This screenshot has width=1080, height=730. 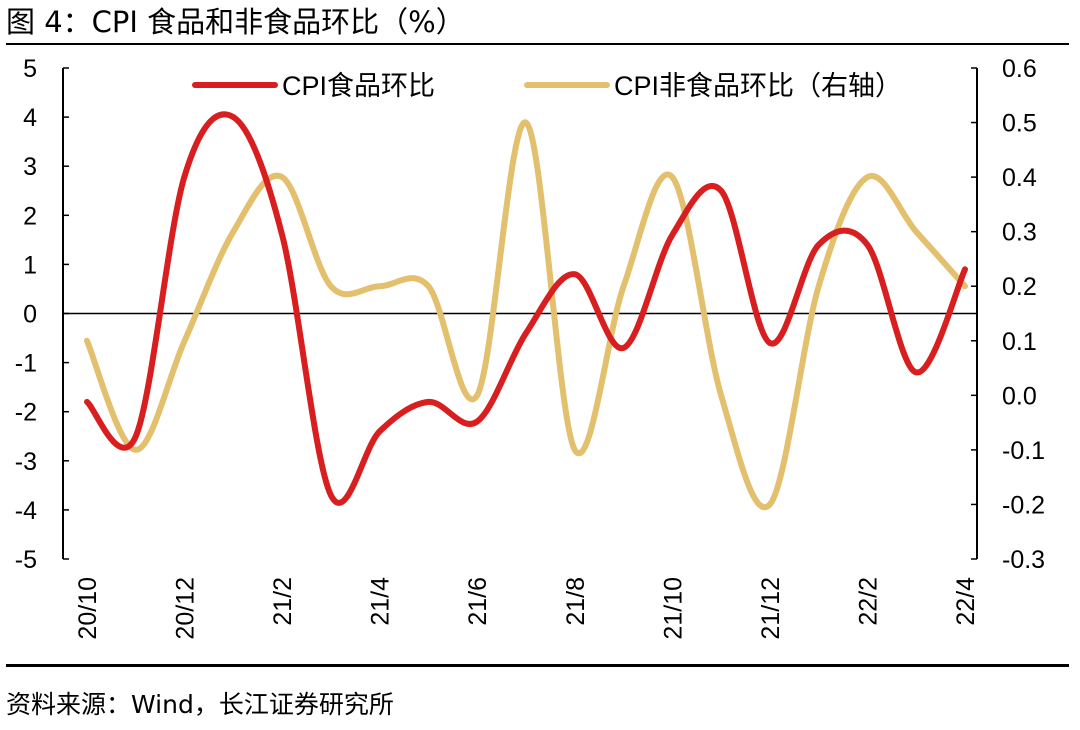 I want to click on right-axis-tick-label: -0.3, so click(x=1023, y=560).